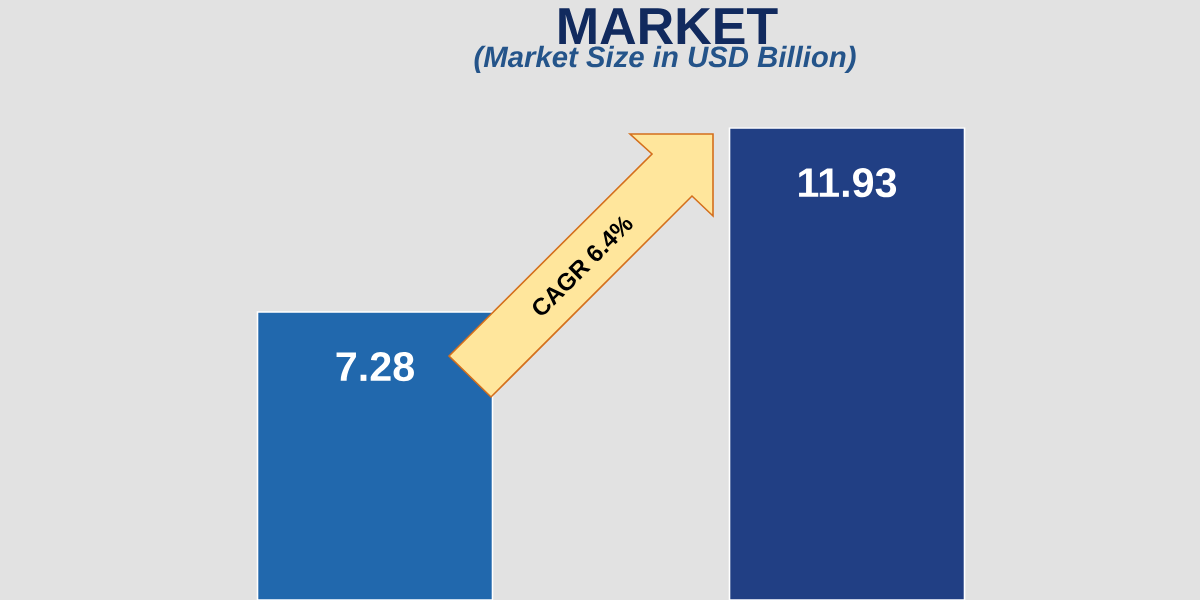 This screenshot has width=1200, height=600. I want to click on data-label: 11.93, so click(848, 183).